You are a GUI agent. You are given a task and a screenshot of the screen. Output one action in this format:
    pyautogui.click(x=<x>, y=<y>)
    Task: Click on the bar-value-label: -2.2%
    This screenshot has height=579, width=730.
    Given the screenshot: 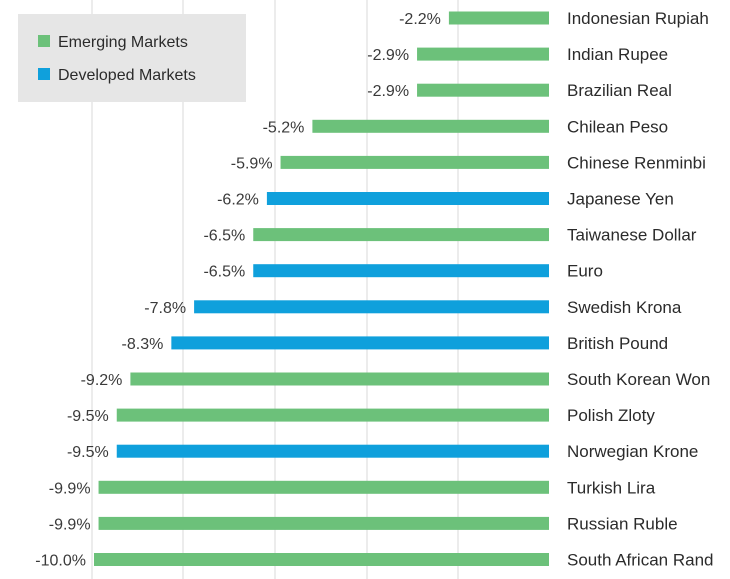 What is the action you would take?
    pyautogui.click(x=420, y=19)
    